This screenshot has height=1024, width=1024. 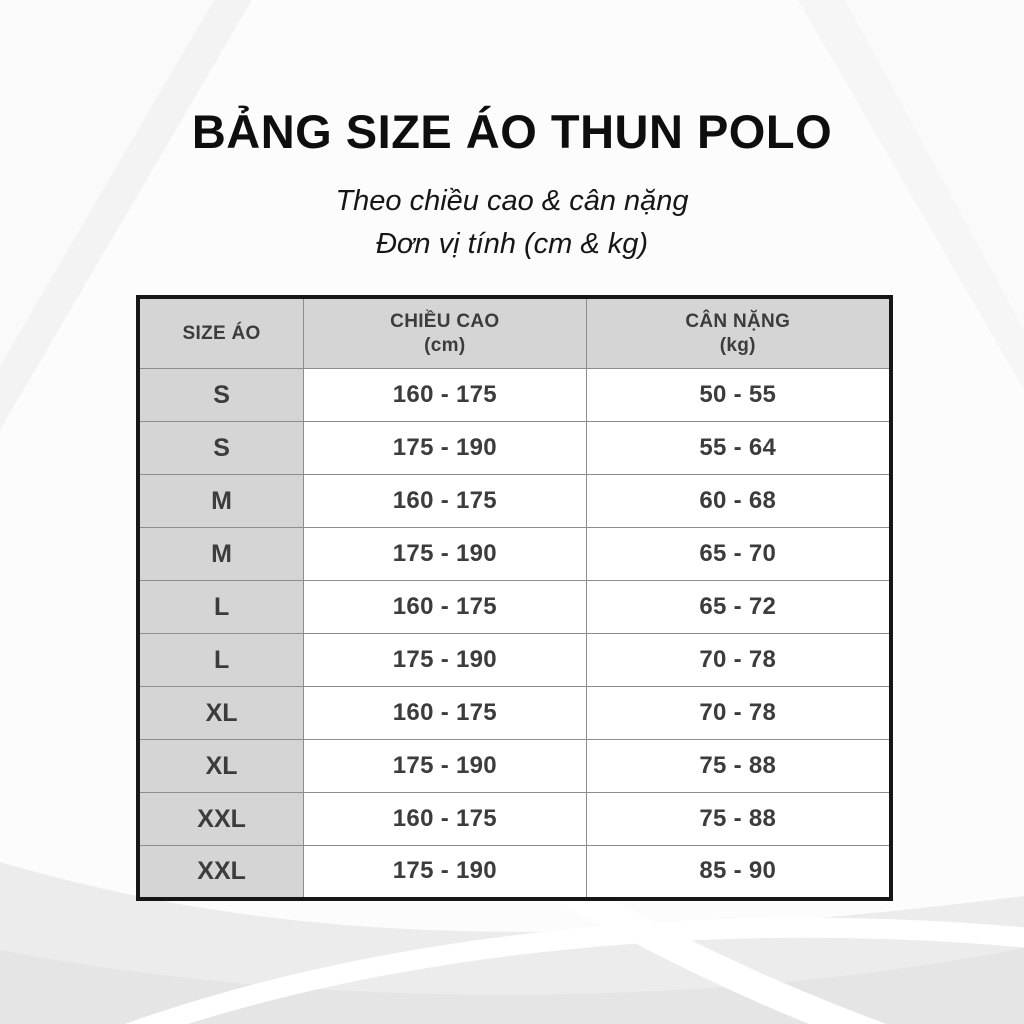 I want to click on weight-cell: 65 - 70, so click(x=738, y=554).